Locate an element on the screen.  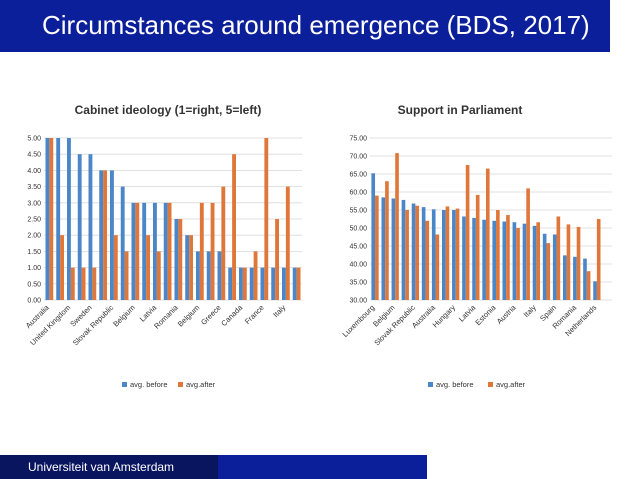
x-category-label: Hungary is located at coordinates (444, 316).